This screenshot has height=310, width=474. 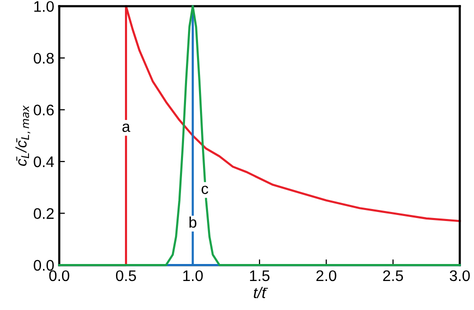 I want to click on y-axis-title: c̄$_{L}$/c̄$_{L,max}$, so click(x=22, y=135).